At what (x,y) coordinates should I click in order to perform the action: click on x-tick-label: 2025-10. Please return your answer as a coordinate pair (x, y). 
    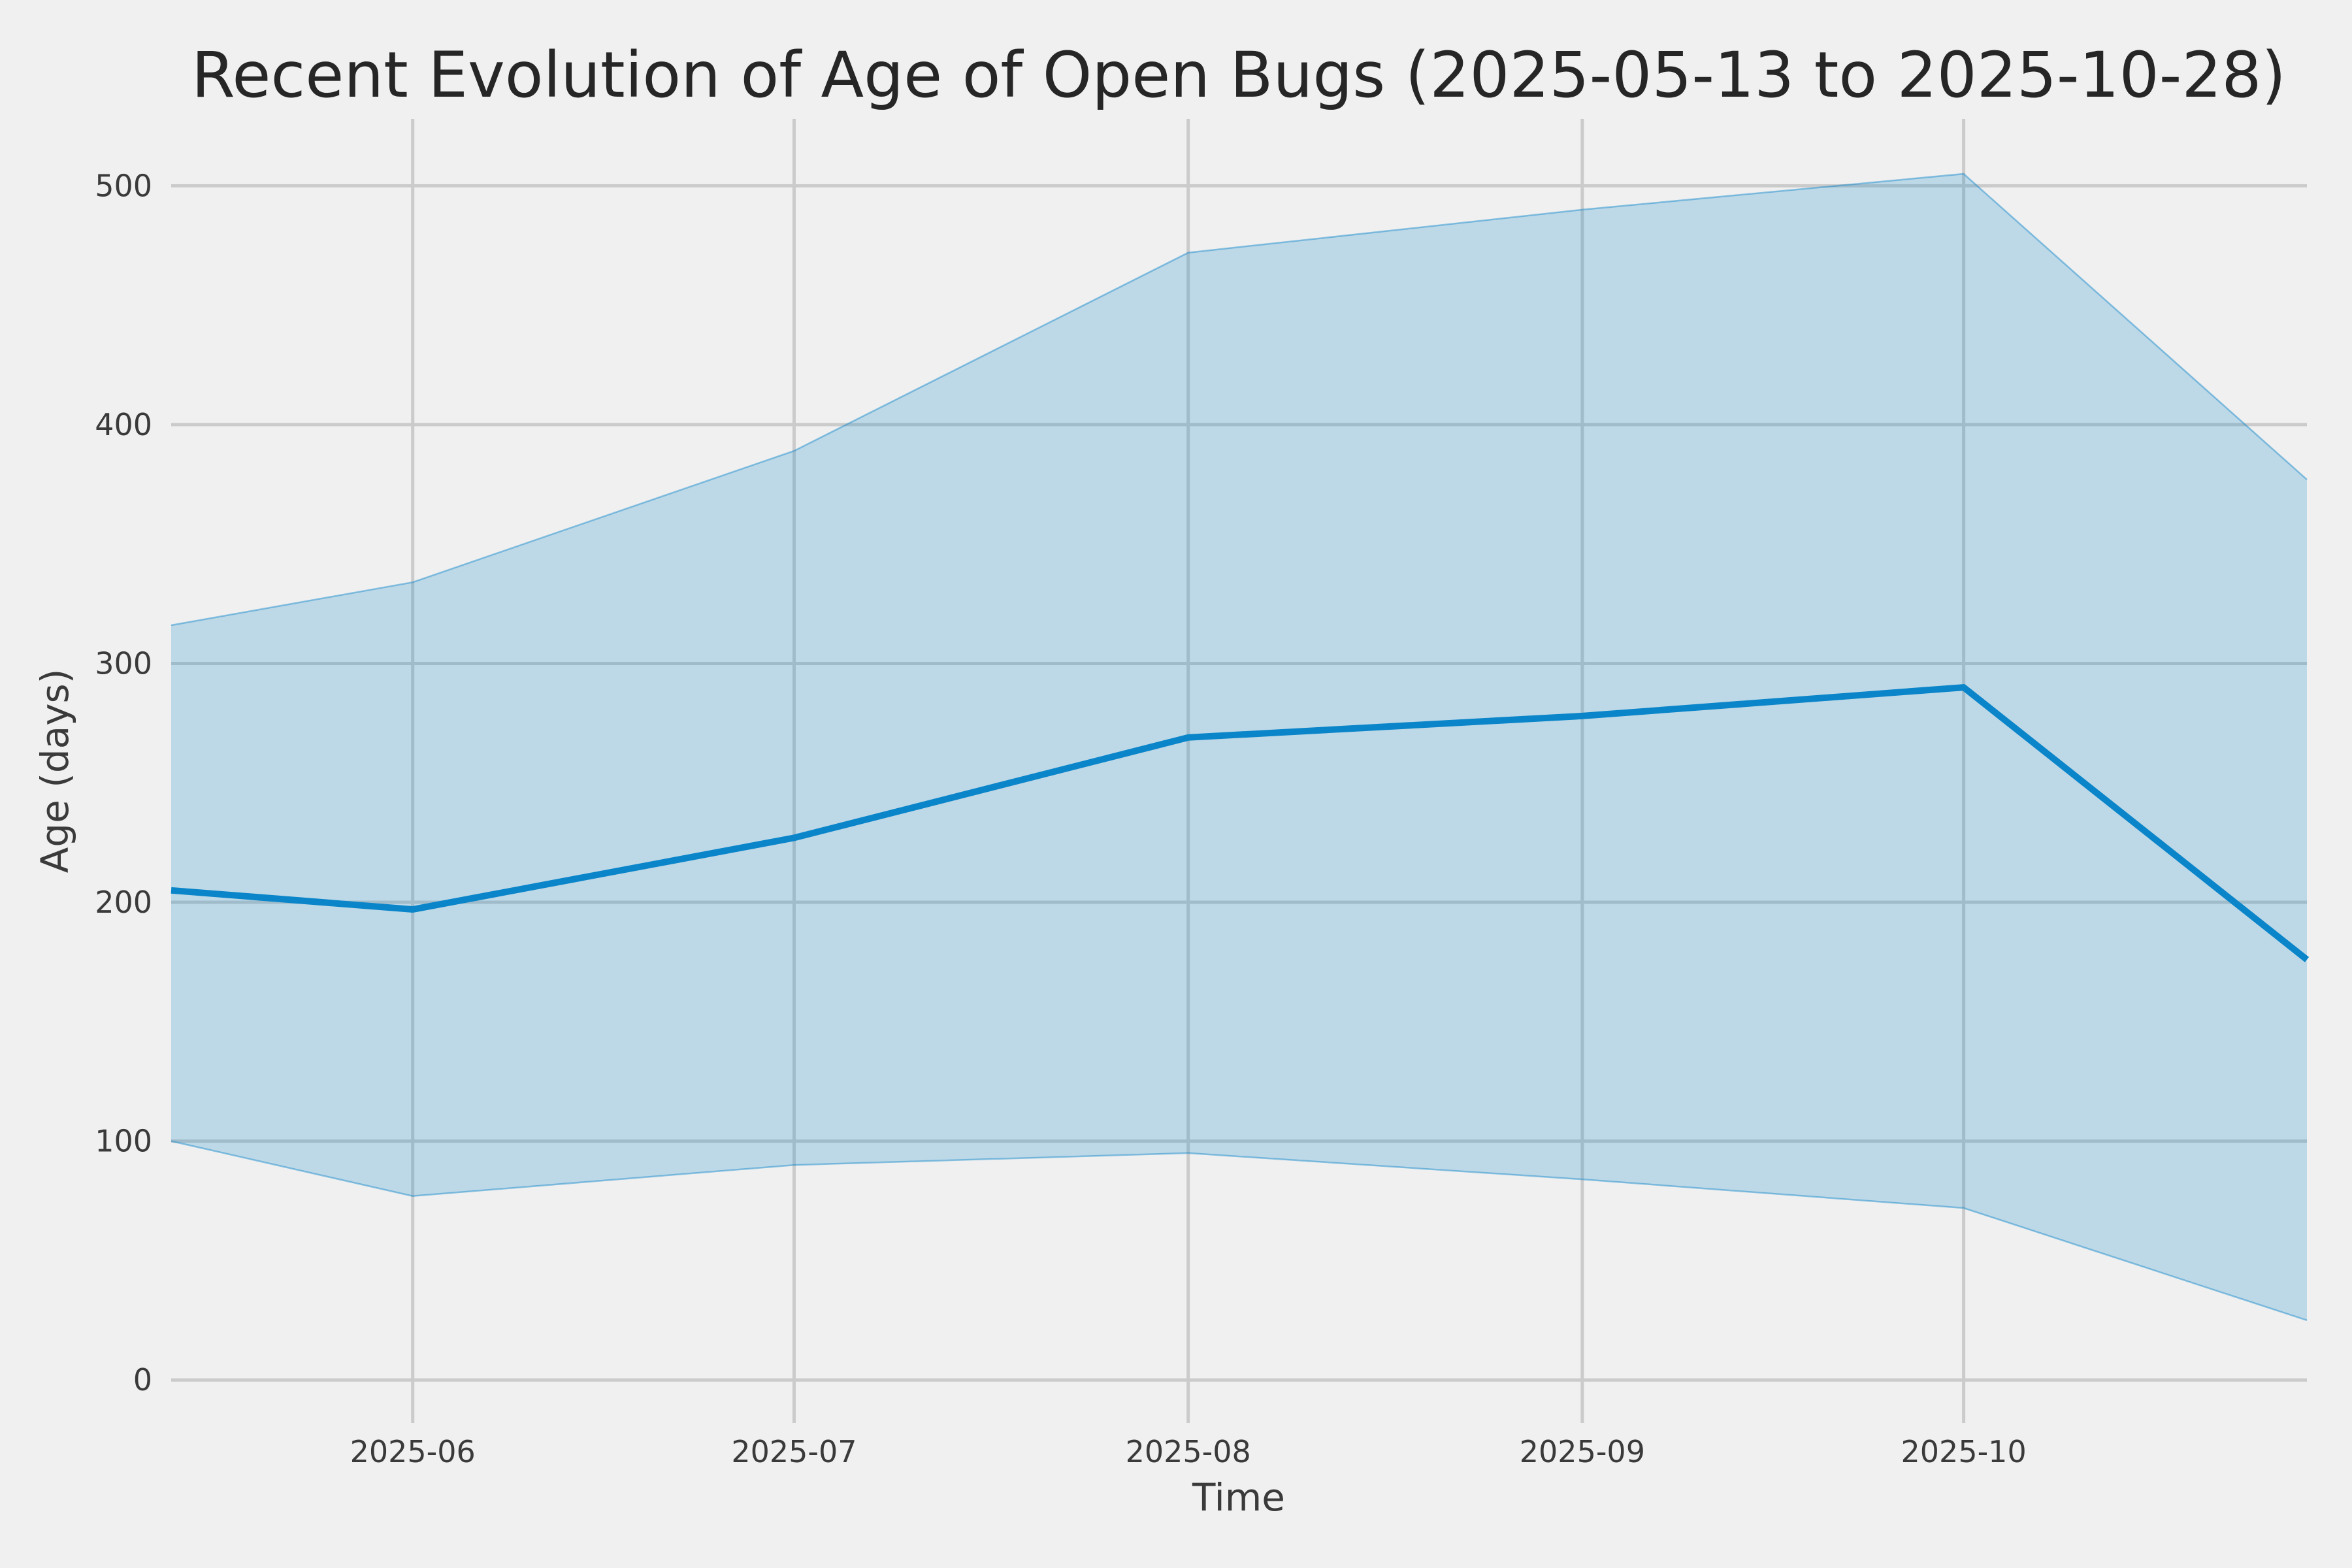
    Looking at the image, I should click on (1964, 1451).